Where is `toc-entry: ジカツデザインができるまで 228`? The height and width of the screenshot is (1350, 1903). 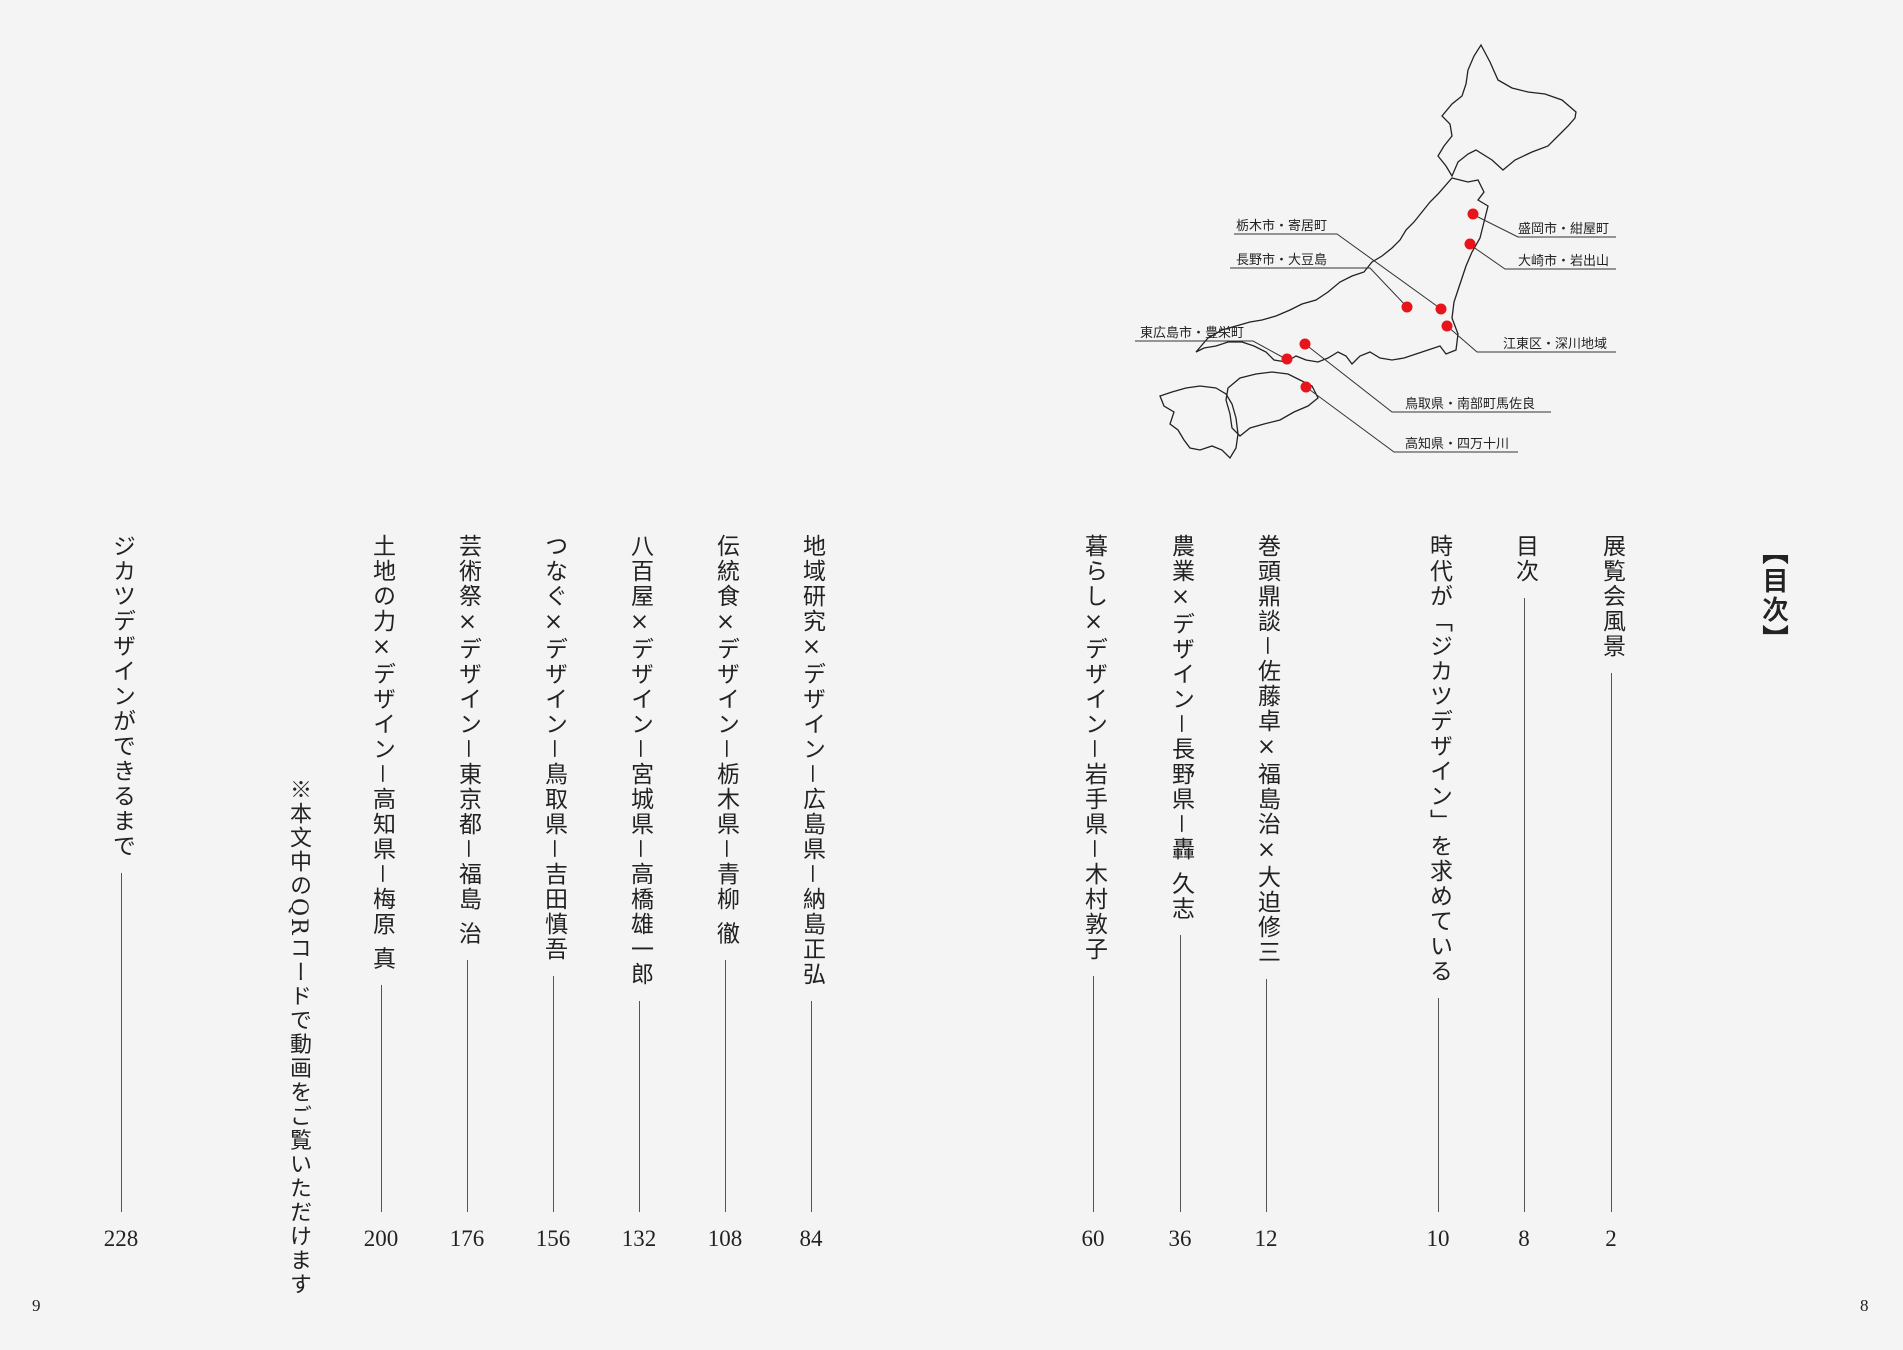
toc-entry: ジカツデザインができるまで 228 is located at coordinates (121, 894).